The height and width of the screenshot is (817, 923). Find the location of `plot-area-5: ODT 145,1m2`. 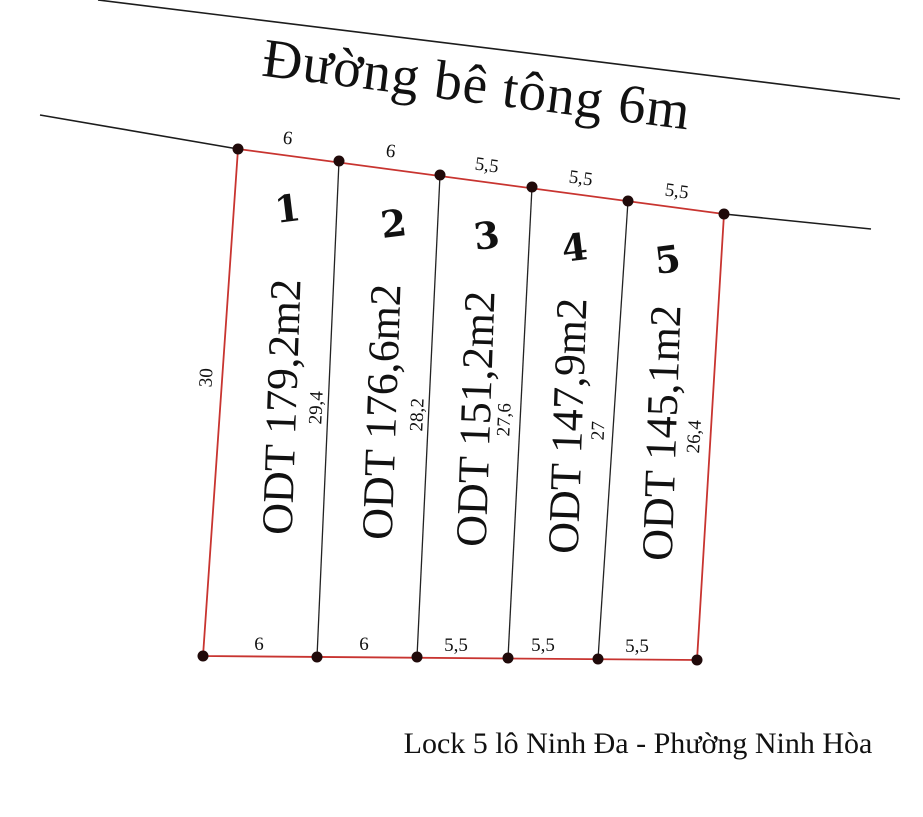

plot-area-5: ODT 145,1m2 is located at coordinates (662, 432).